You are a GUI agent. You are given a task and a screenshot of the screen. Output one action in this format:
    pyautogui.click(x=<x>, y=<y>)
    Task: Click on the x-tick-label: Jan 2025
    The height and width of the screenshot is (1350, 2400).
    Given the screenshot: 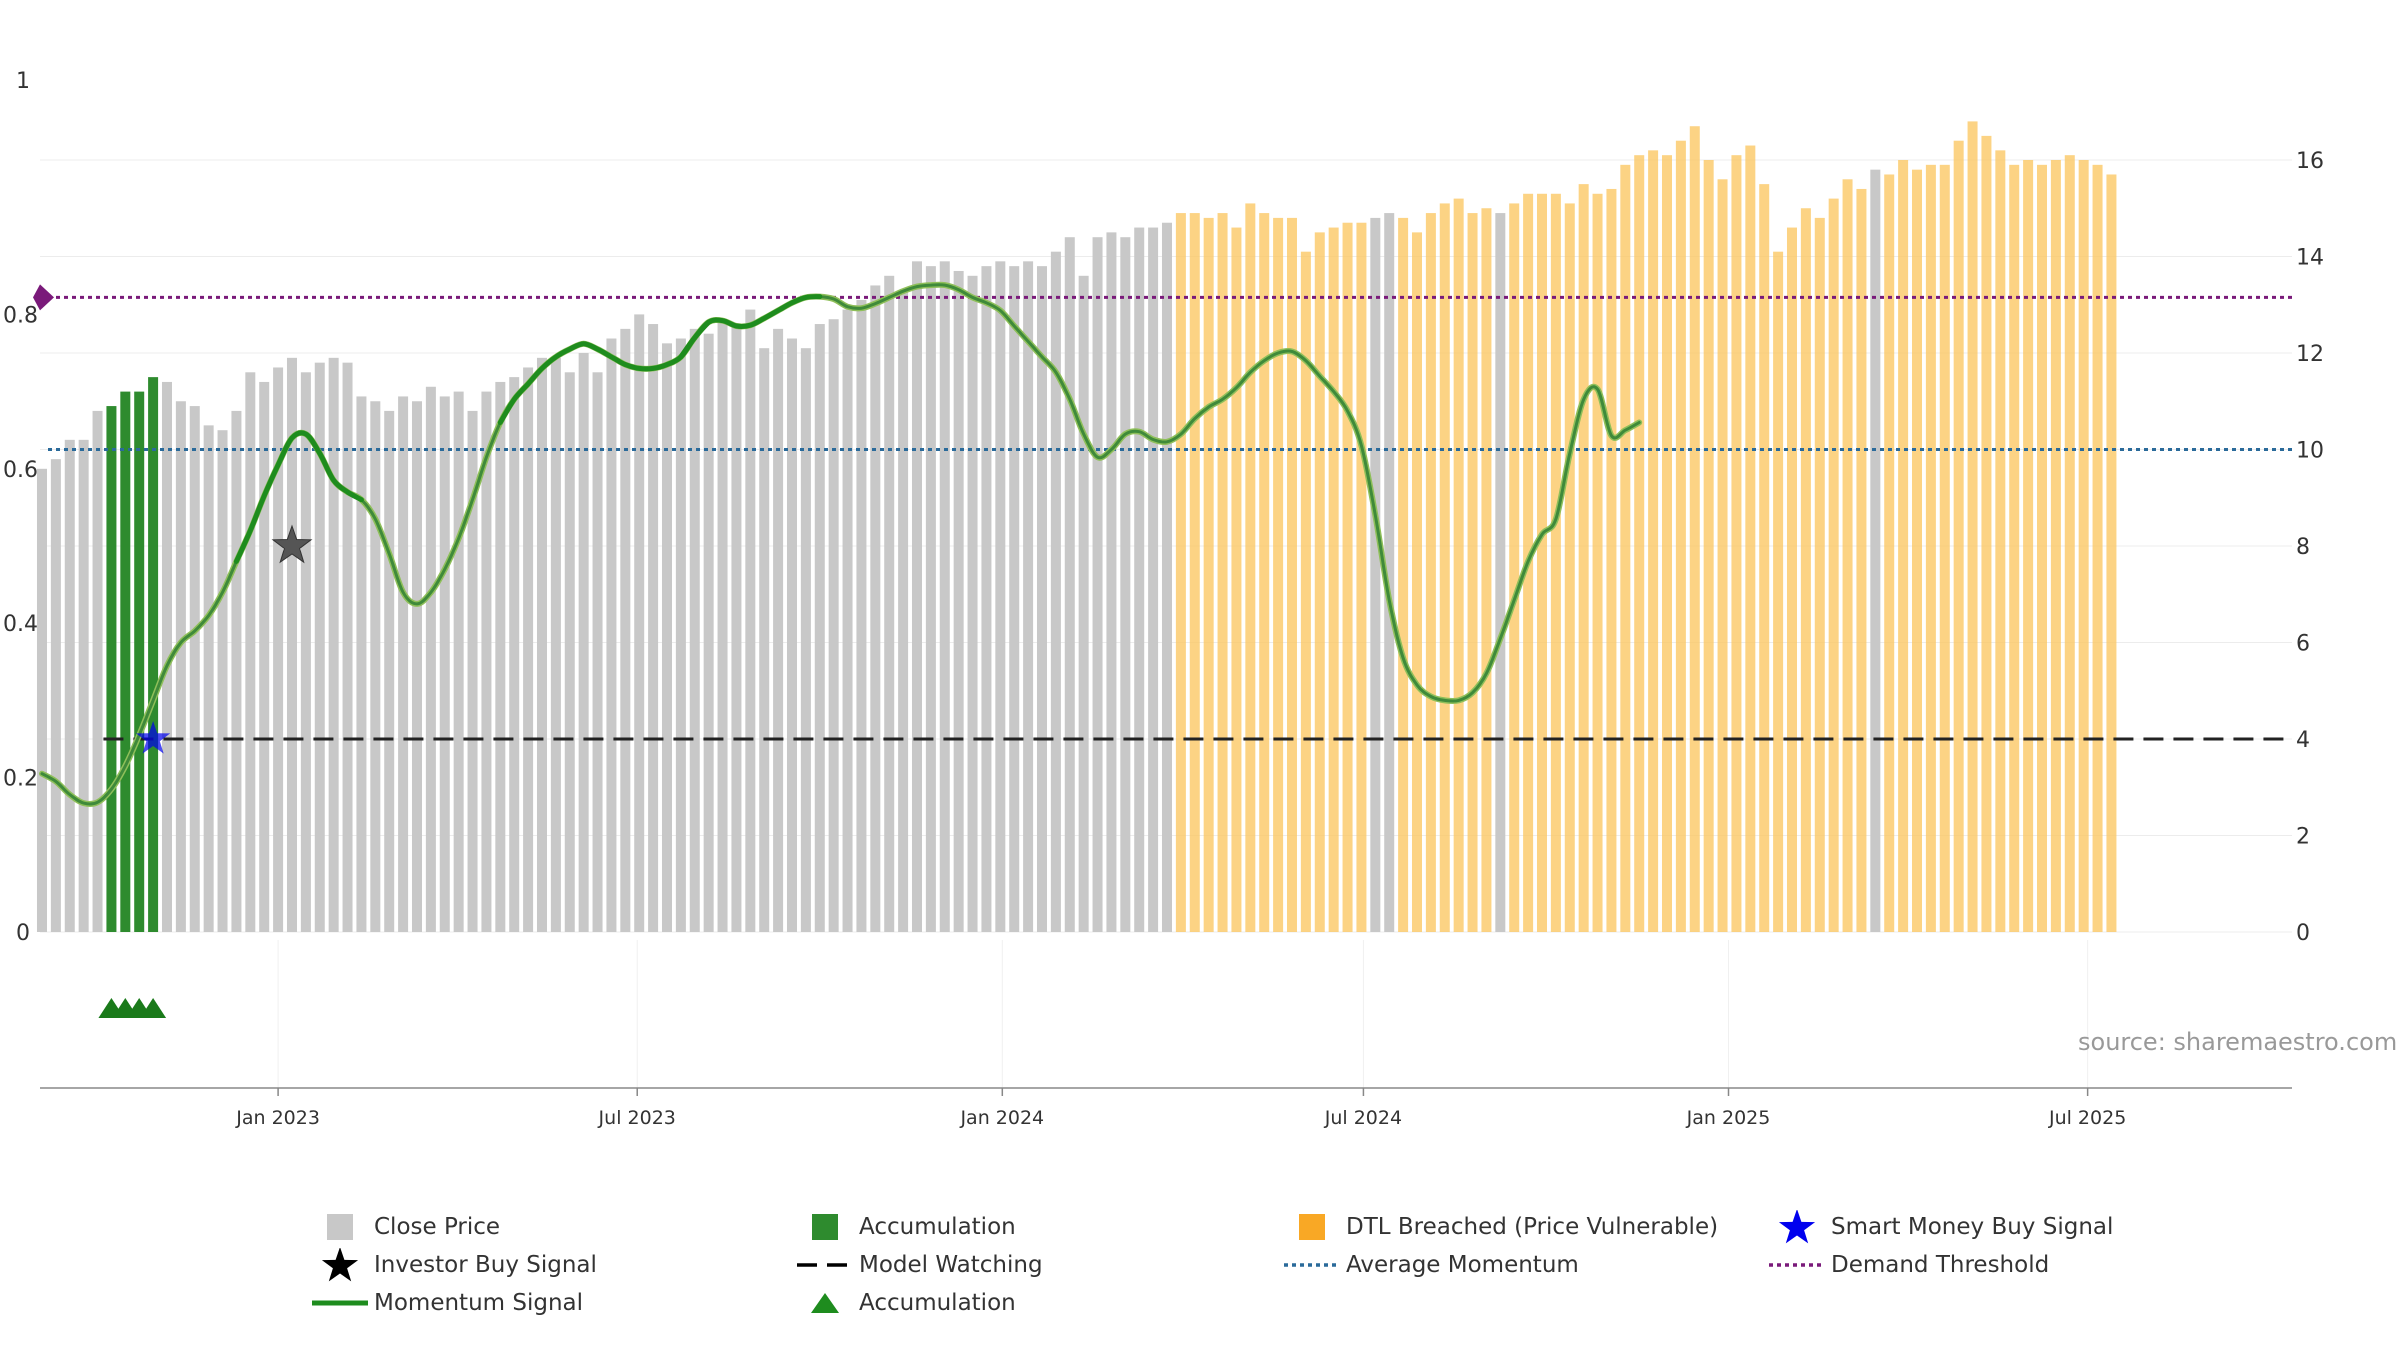 What is the action you would take?
    pyautogui.click(x=1728, y=1118)
    